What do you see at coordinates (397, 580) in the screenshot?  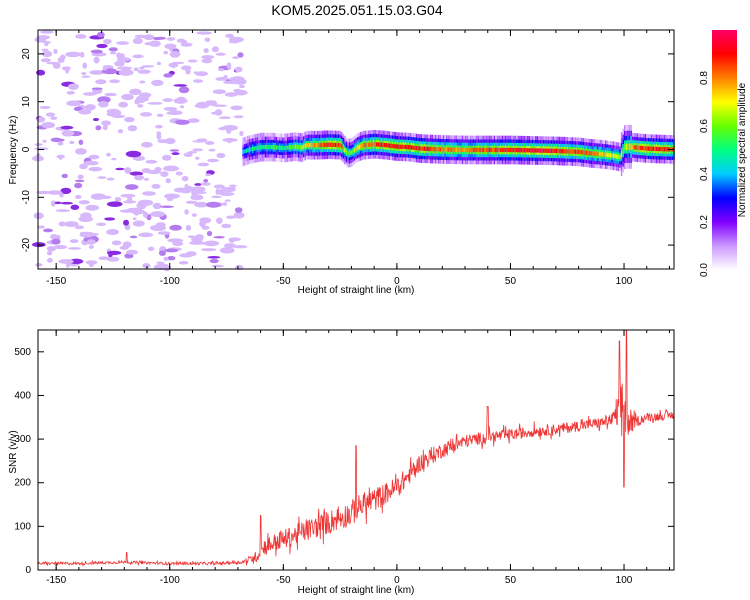 I see `x-tick-label: 0` at bounding box center [397, 580].